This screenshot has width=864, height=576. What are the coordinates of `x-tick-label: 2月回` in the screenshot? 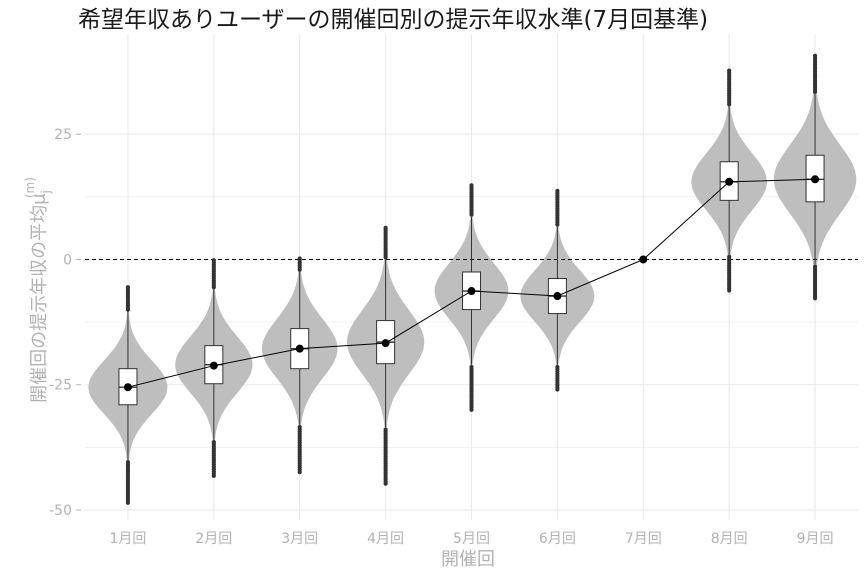 It's located at (213, 539).